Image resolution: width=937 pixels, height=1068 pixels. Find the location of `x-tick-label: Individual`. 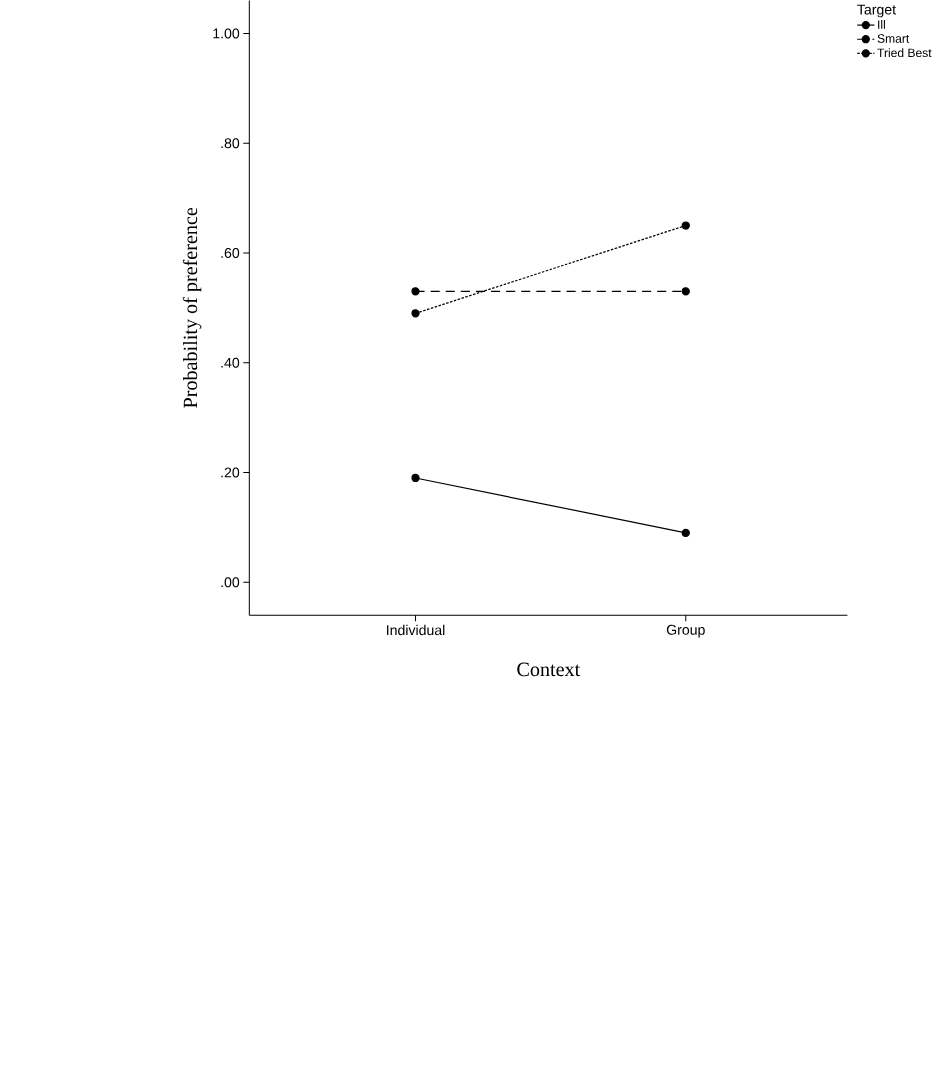

x-tick-label: Individual is located at coordinates (416, 630).